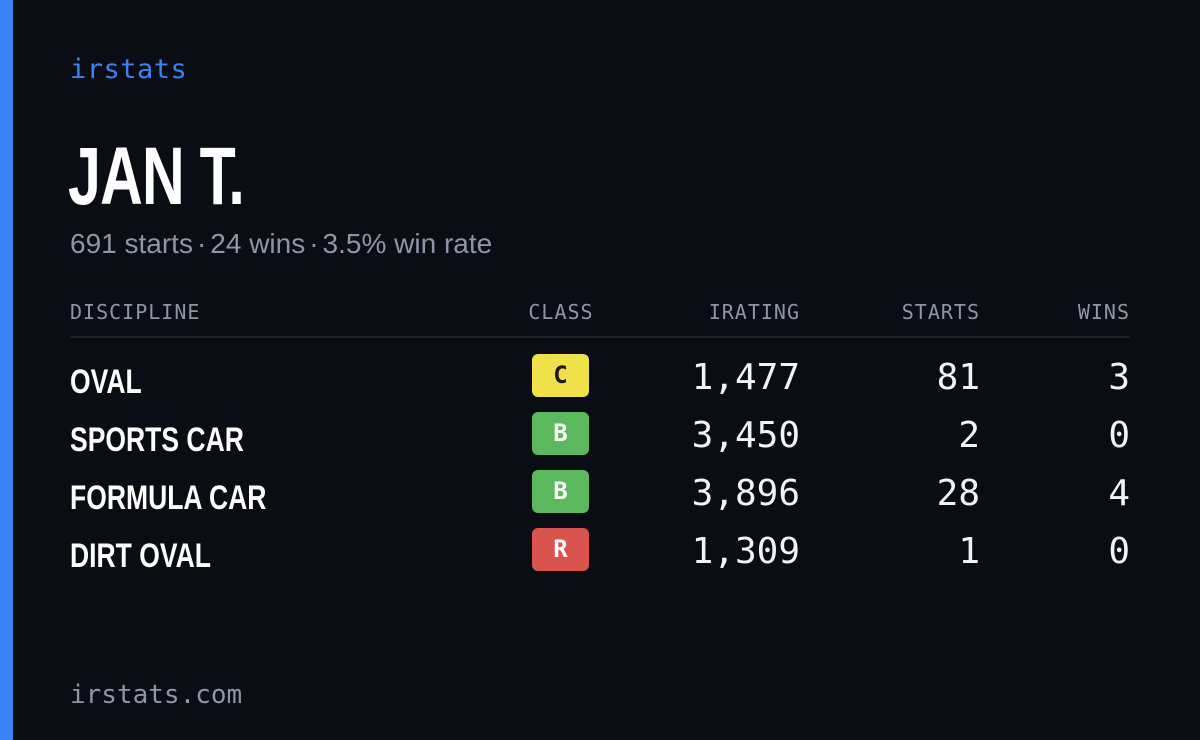 This screenshot has height=740, width=1200. Describe the element at coordinates (745, 551) in the screenshot. I see `irating-value: 1,309` at that location.